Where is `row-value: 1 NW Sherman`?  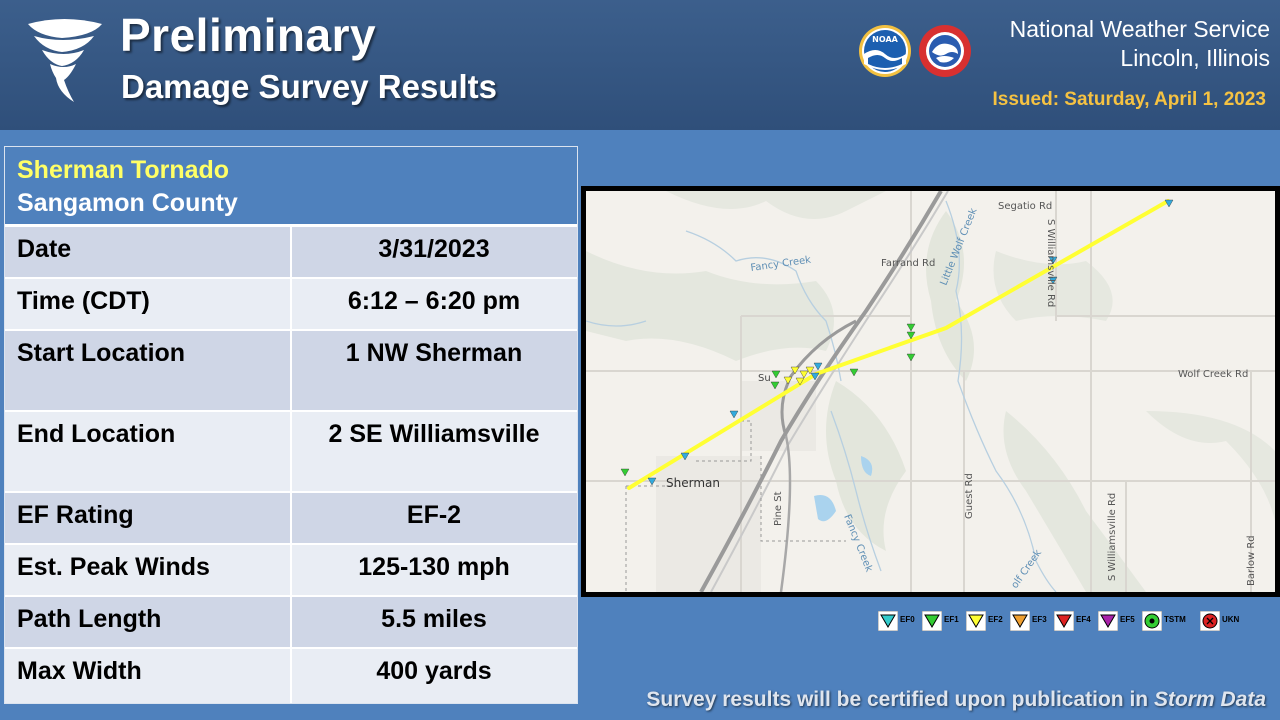
row-value: 1 NW Sherman is located at coordinates (434, 353).